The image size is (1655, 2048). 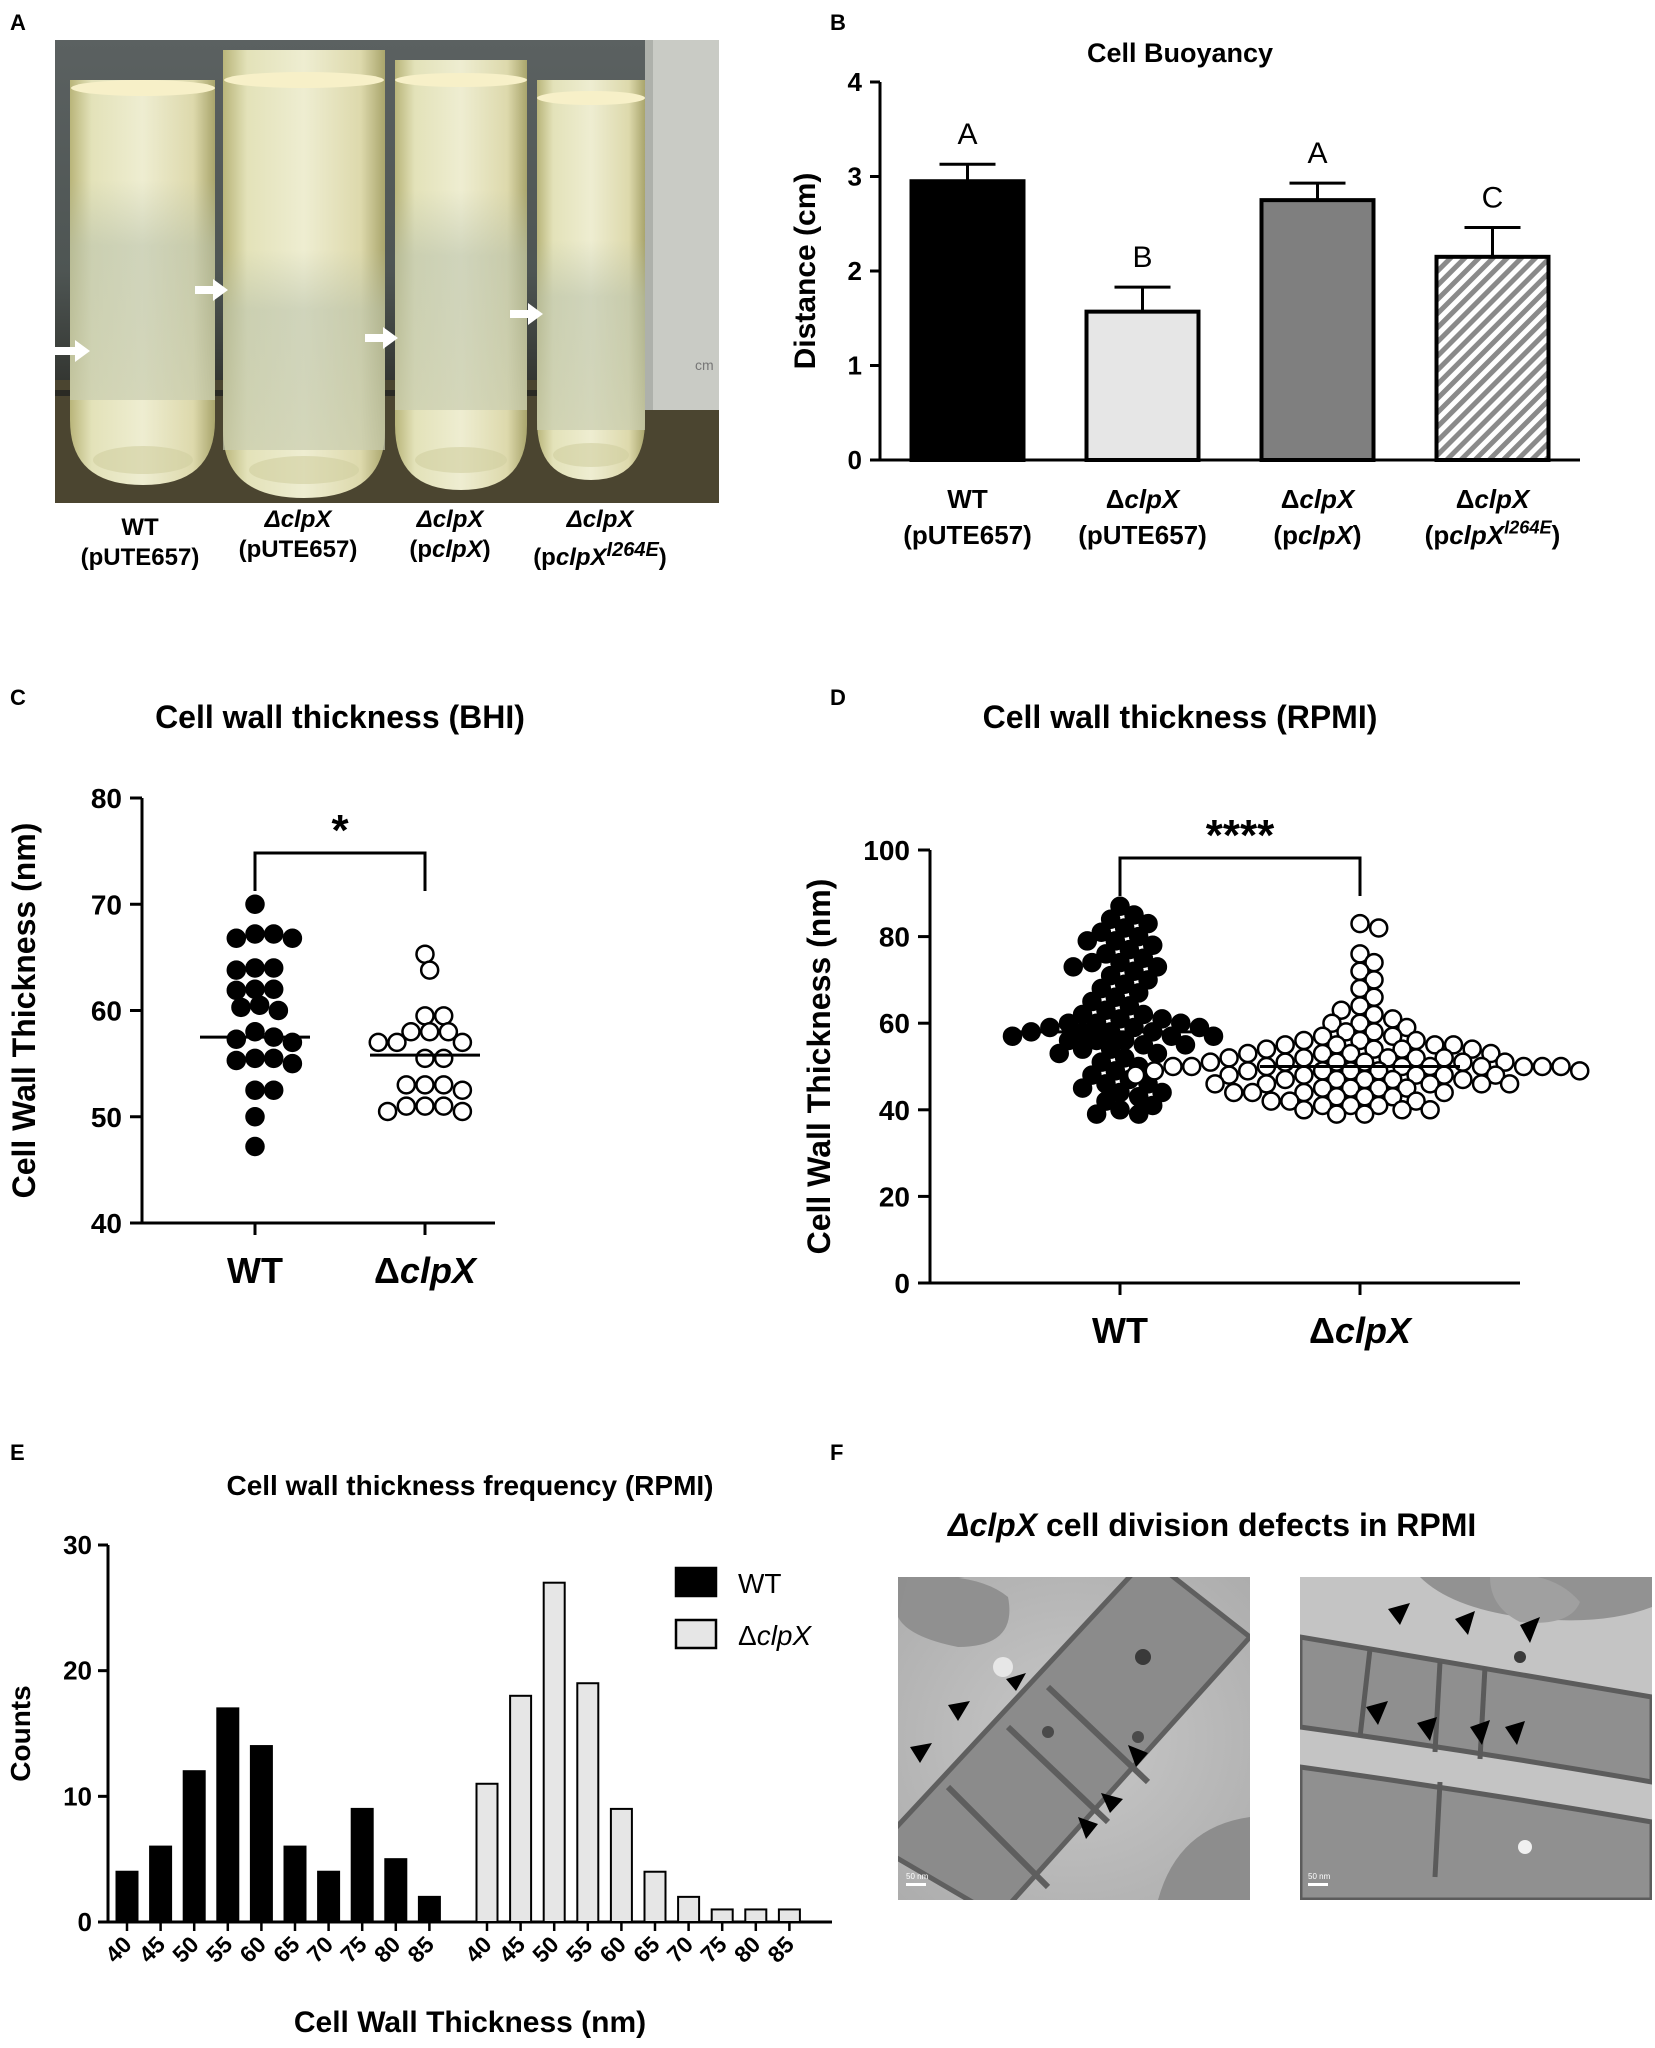 I want to click on tem-image-2-drawing: 50 nm, so click(x=1476, y=1738).